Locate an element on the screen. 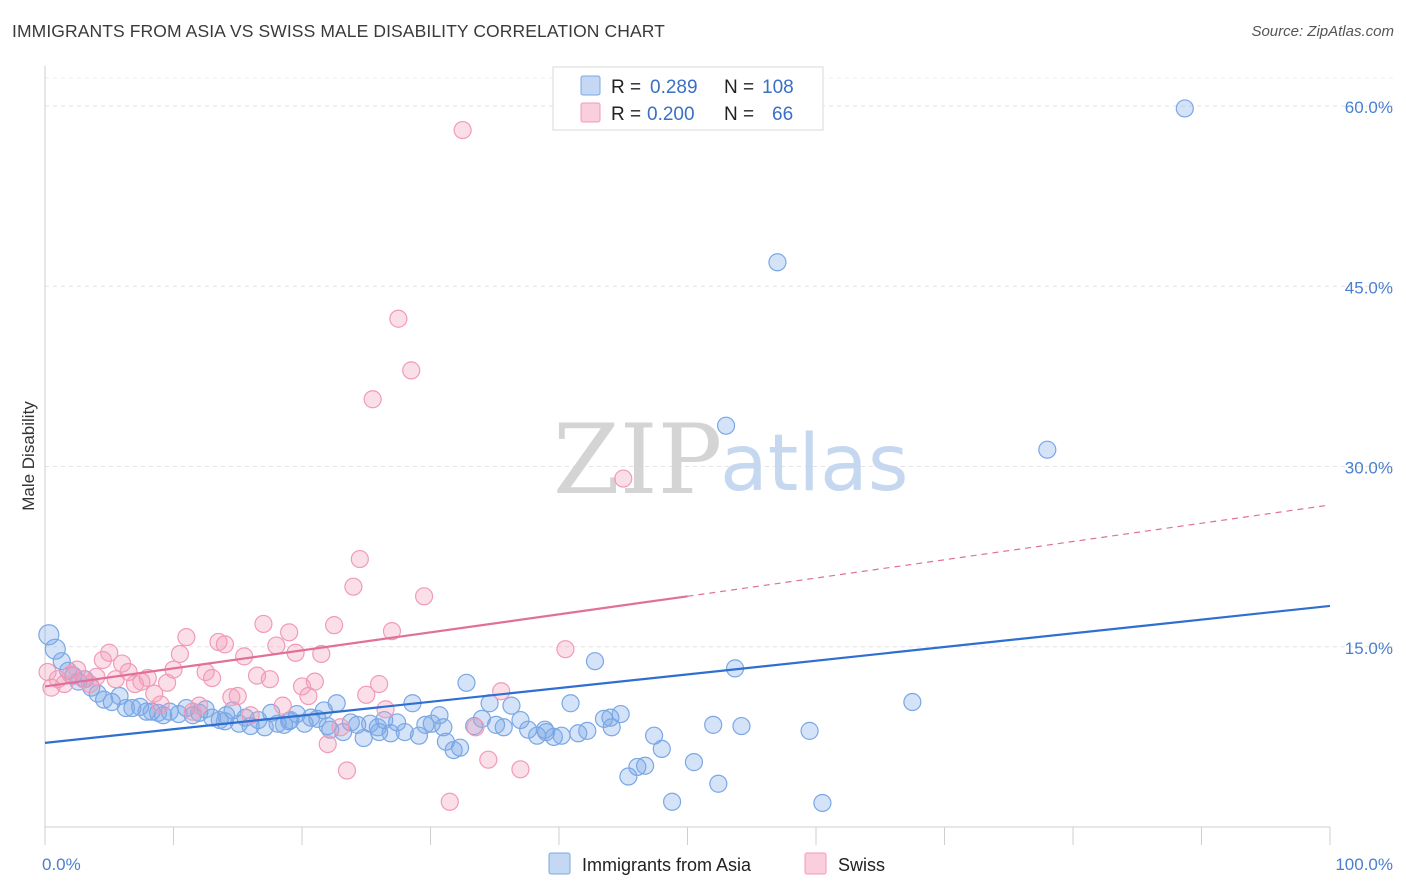  legend-label-swiss: Swiss is located at coordinates (861, 865).